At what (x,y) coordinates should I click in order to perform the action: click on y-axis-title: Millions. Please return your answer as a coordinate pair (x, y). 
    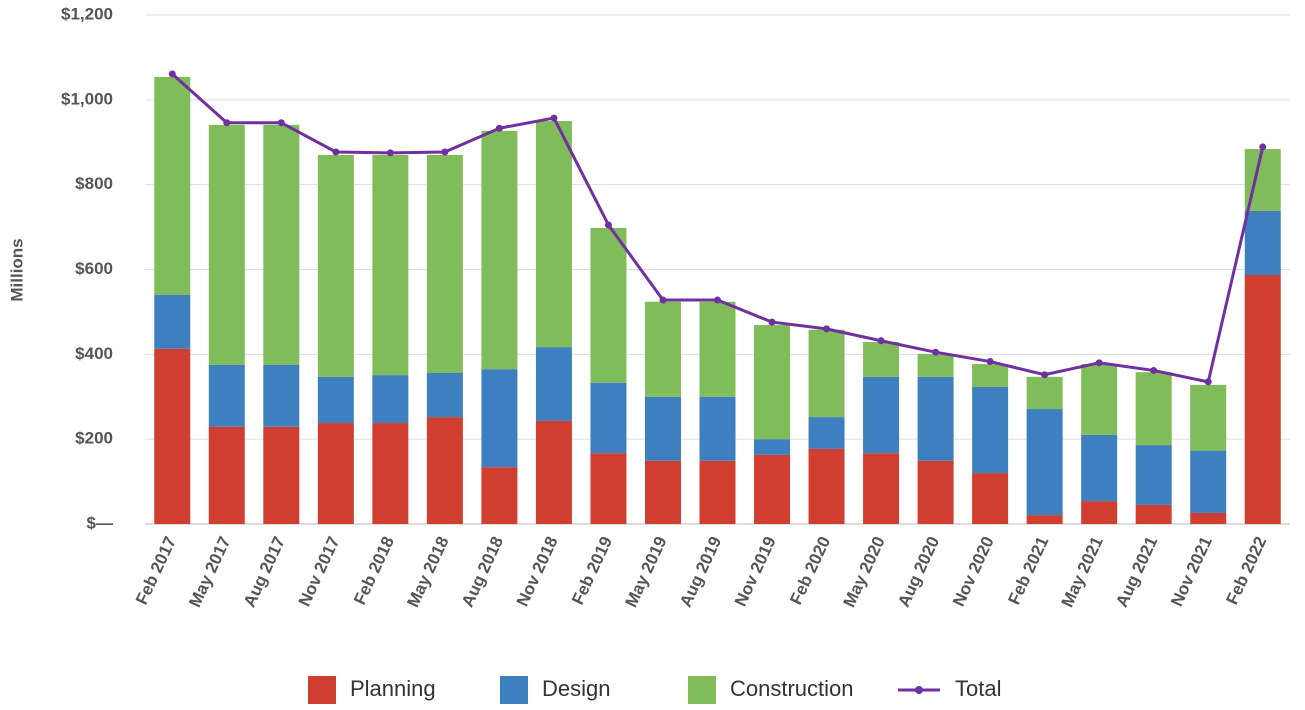
    Looking at the image, I should click on (16, 269).